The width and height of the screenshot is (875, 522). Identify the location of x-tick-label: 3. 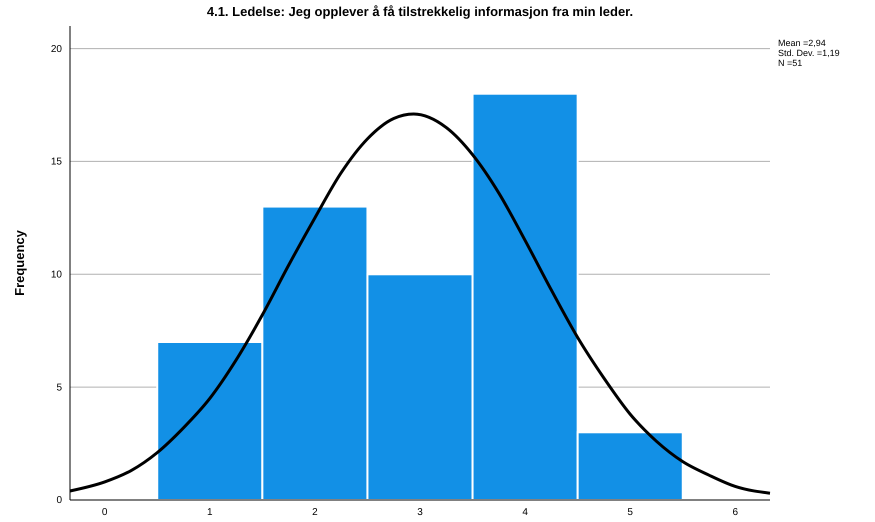
(420, 512).